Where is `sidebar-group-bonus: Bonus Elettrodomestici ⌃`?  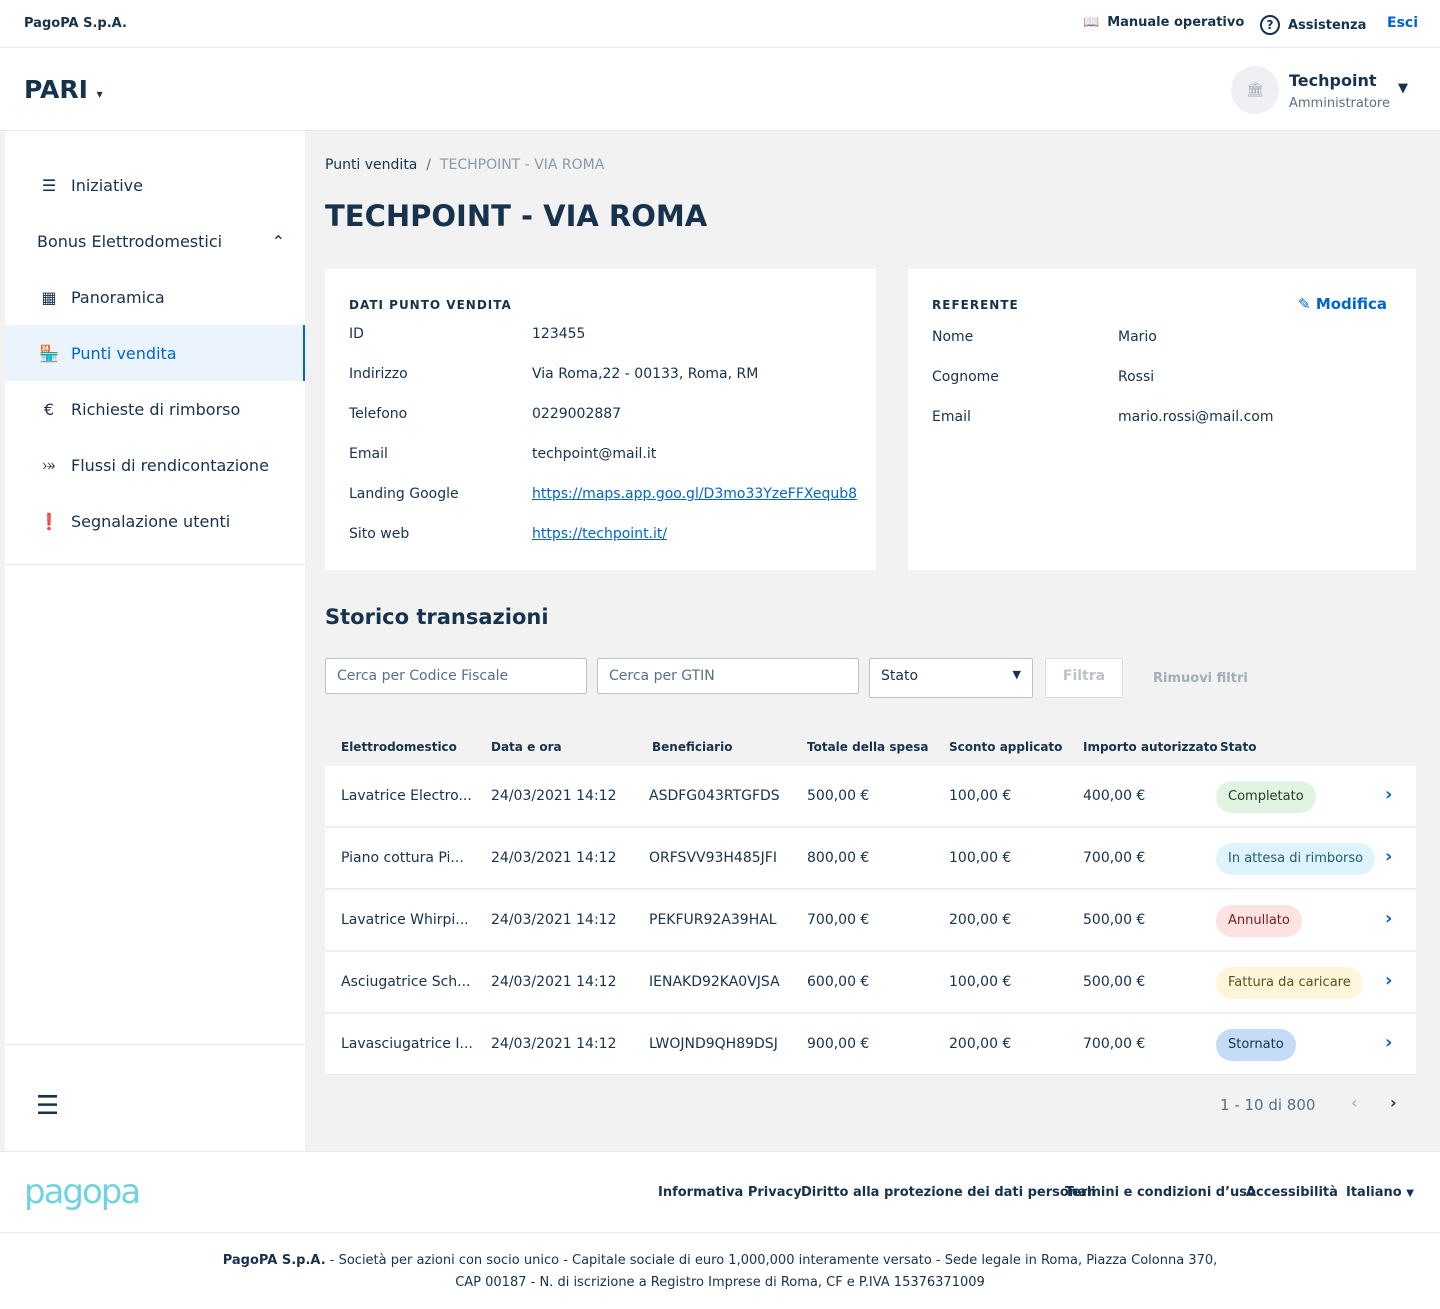 sidebar-group-bonus: Bonus Elettrodomestici ⌃ is located at coordinates (161, 241).